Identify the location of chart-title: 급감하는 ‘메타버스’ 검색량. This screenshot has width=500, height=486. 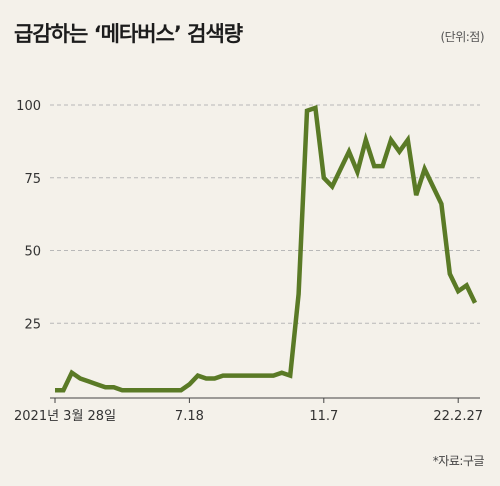
(128, 34).